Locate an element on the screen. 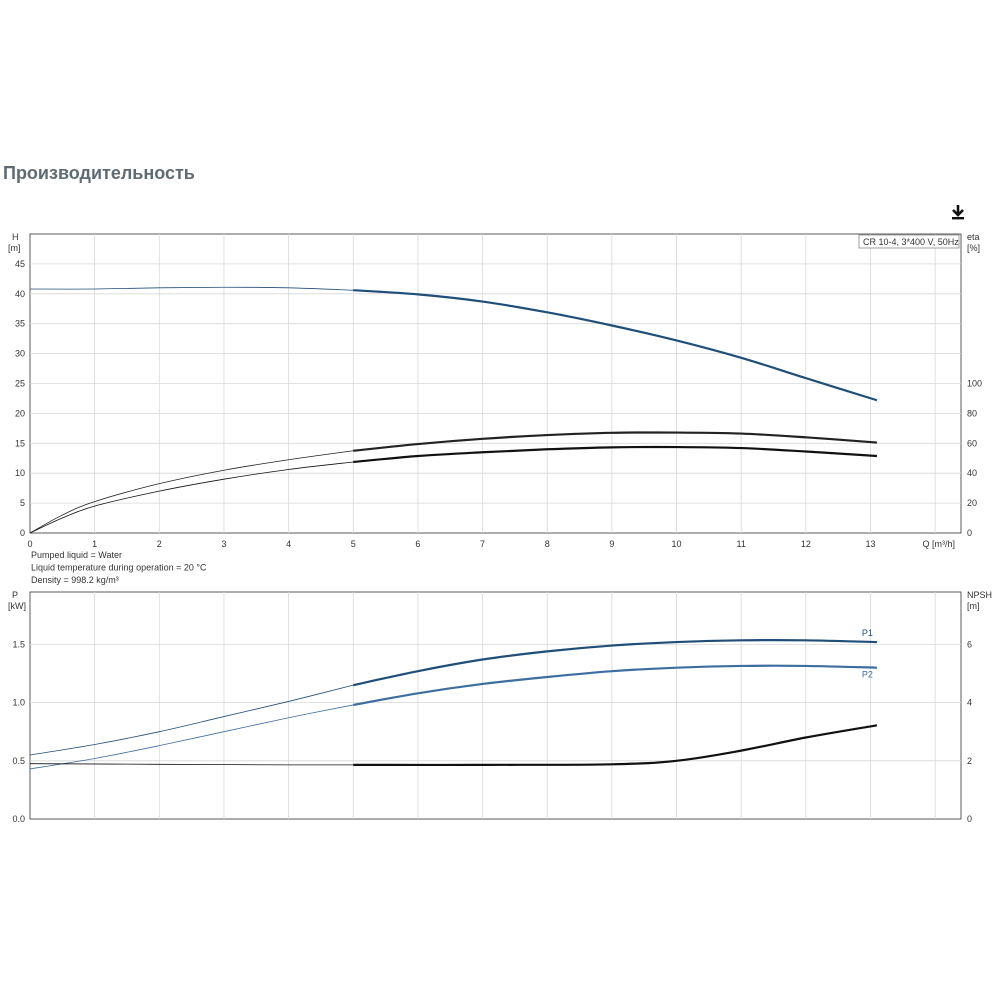 The height and width of the screenshot is (1000, 1000). x-tick-label: 1 is located at coordinates (94, 544).